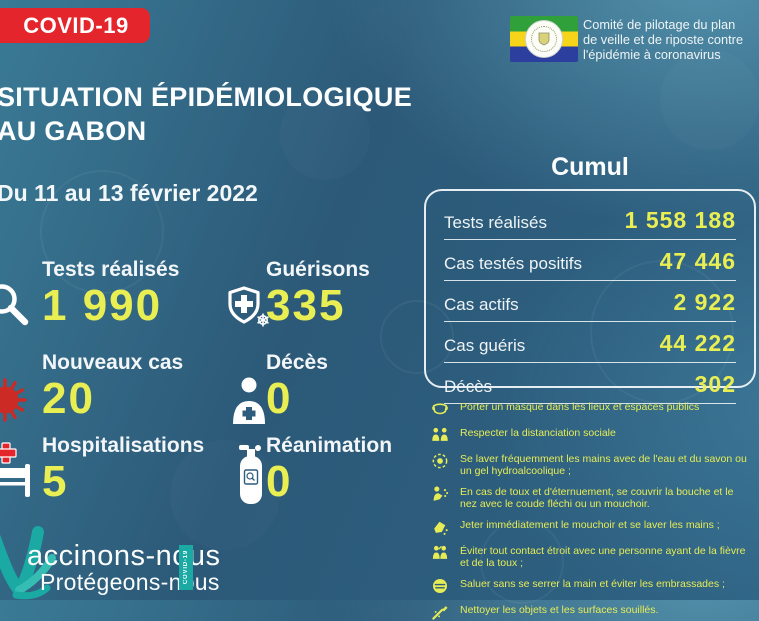 The height and width of the screenshot is (621, 759). What do you see at coordinates (440, 461) in the screenshot?
I see `hand-washing-icon` at bounding box center [440, 461].